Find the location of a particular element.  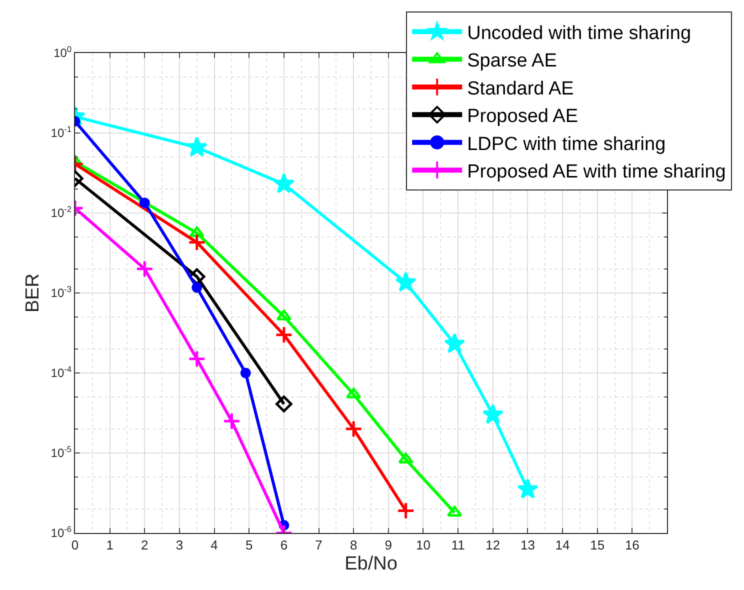

x-tick-label: 5 is located at coordinates (249, 545).